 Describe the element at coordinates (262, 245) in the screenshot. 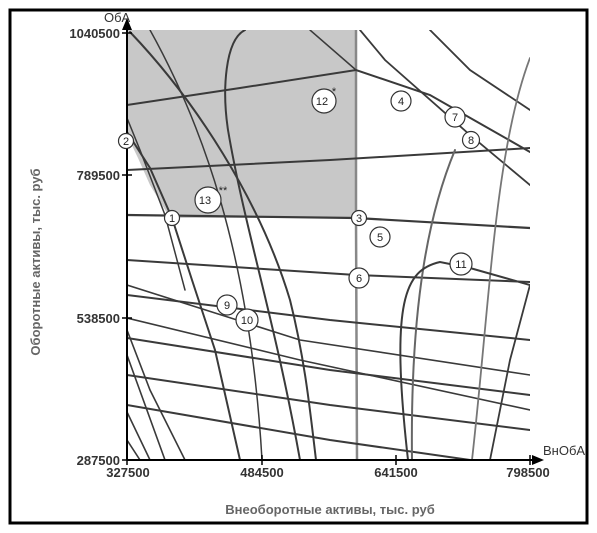

I see `line-inner-curve` at that location.